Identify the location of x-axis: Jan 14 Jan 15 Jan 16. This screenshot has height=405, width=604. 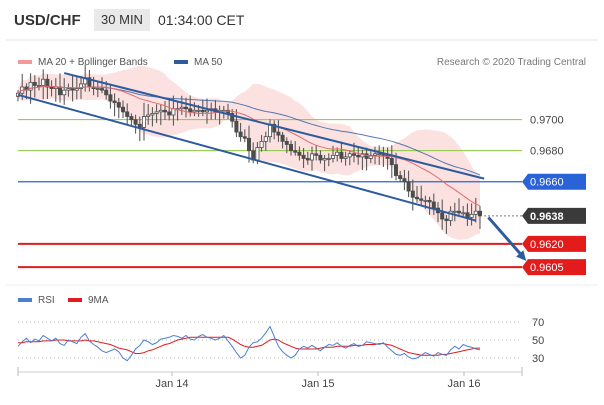
(270, 378).